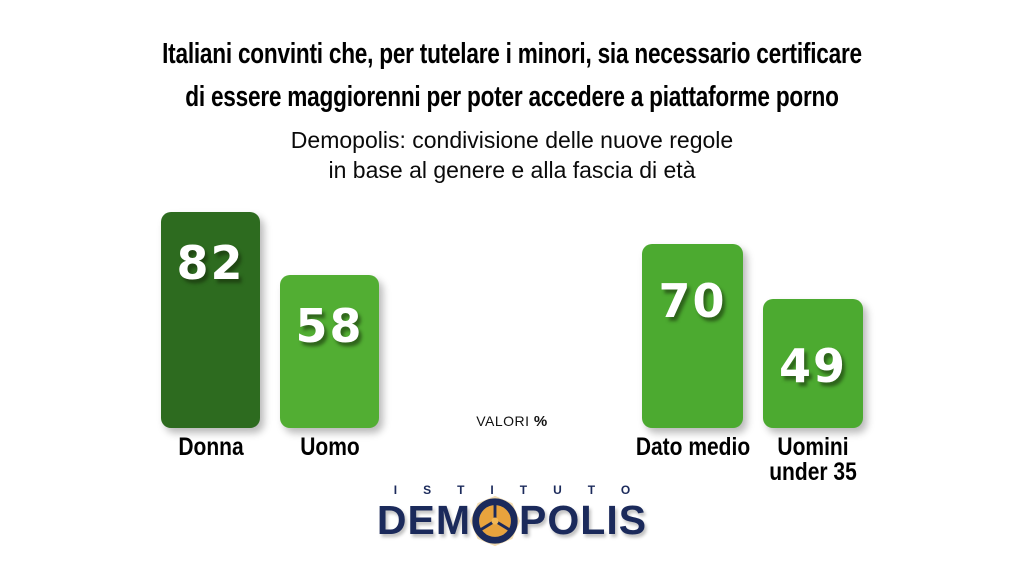  What do you see at coordinates (210, 263) in the screenshot?
I see `bar-value-donna: 82` at bounding box center [210, 263].